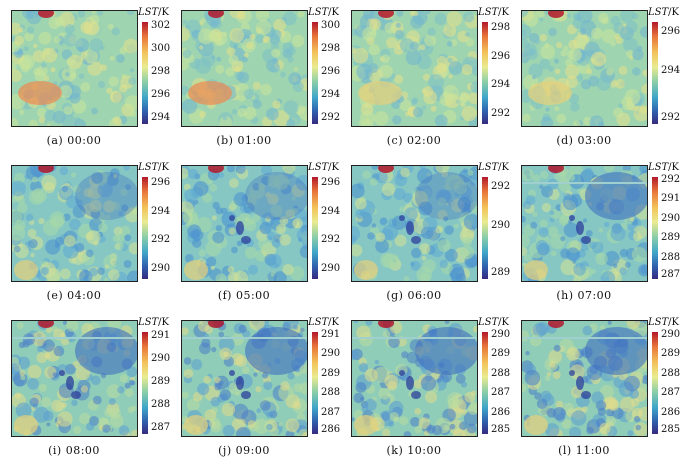 This screenshot has width=700, height=464. I want to click on cool-region, so click(276, 196).